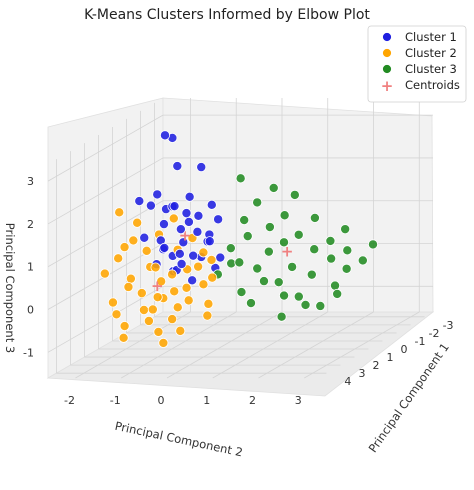 Image resolution: width=474 pixels, height=490 pixels. What do you see at coordinates (252, 400) in the screenshot?
I see `x-tick-label: 2` at bounding box center [252, 400].